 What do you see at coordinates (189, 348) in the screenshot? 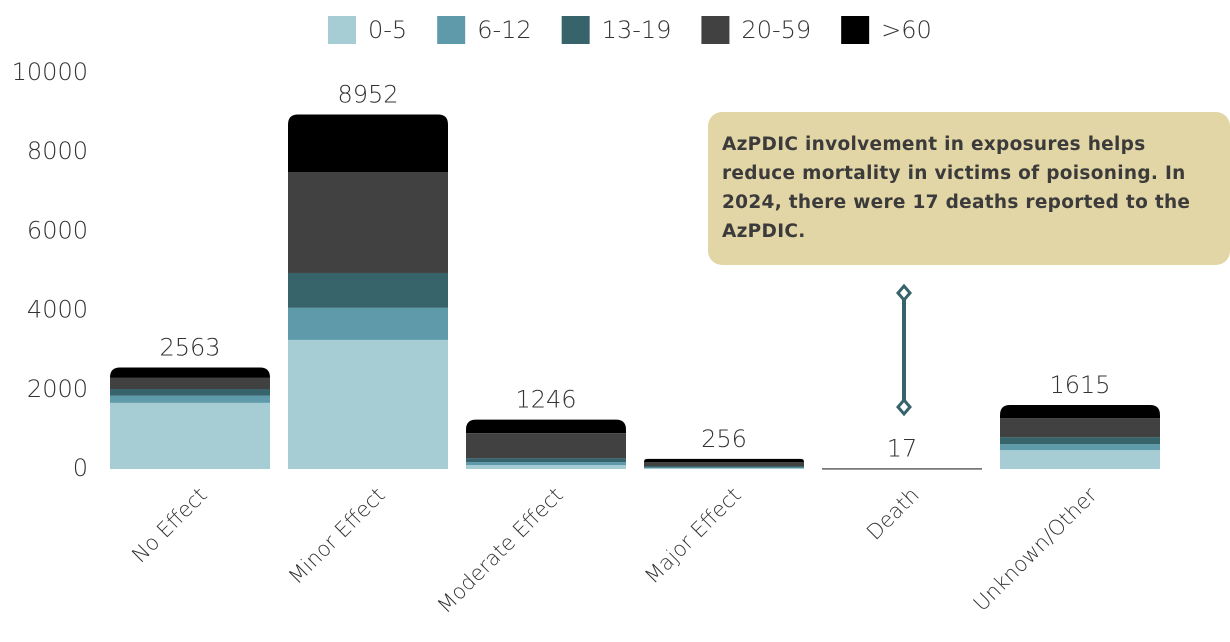
I see `data-label: 2563` at bounding box center [189, 348].